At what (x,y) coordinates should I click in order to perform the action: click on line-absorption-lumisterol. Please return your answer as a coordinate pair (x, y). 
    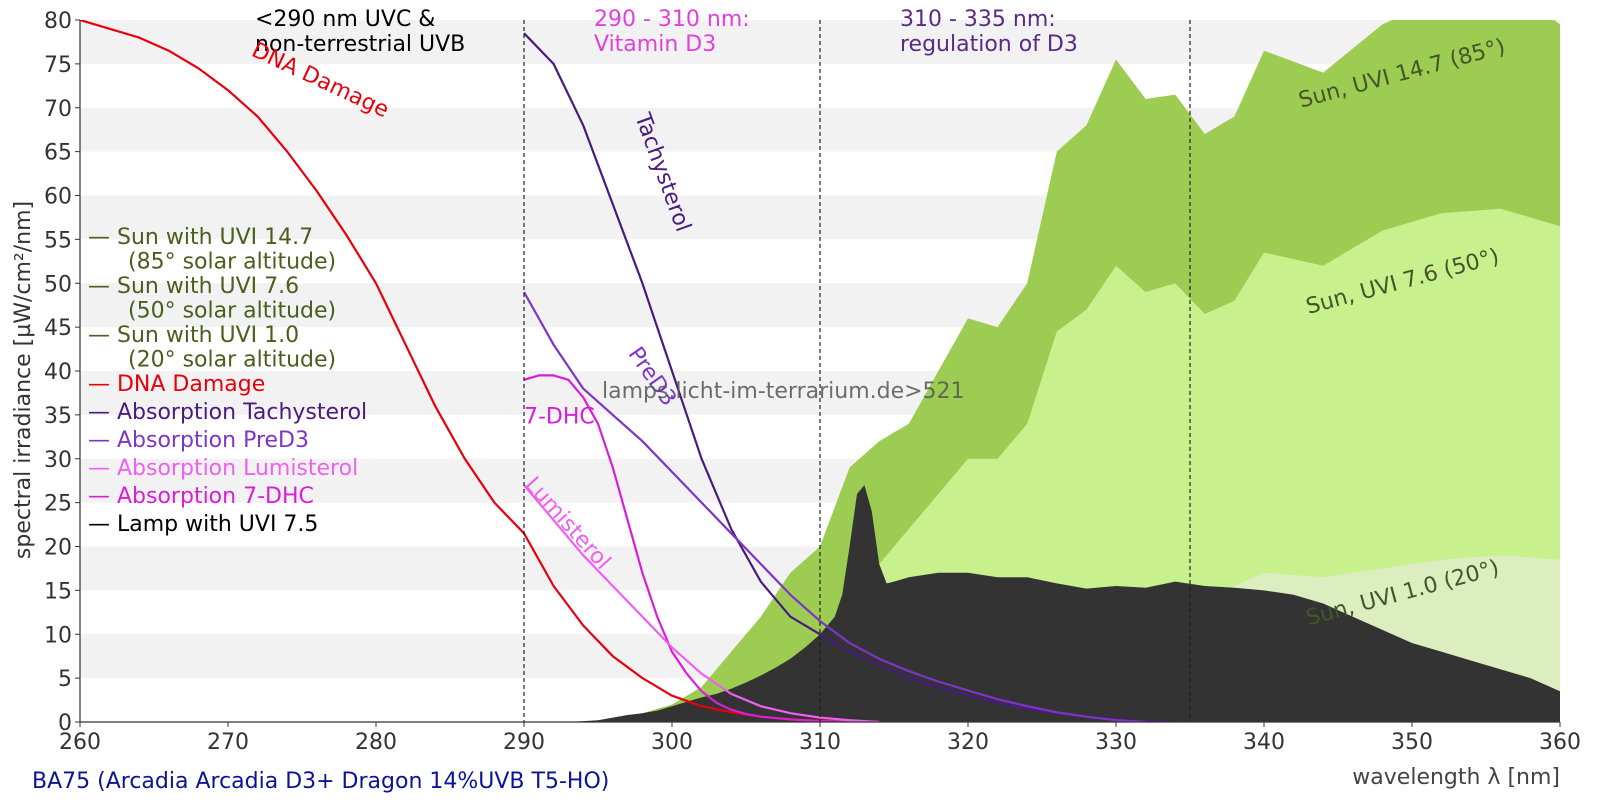
    Looking at the image, I should click on (701, 603).